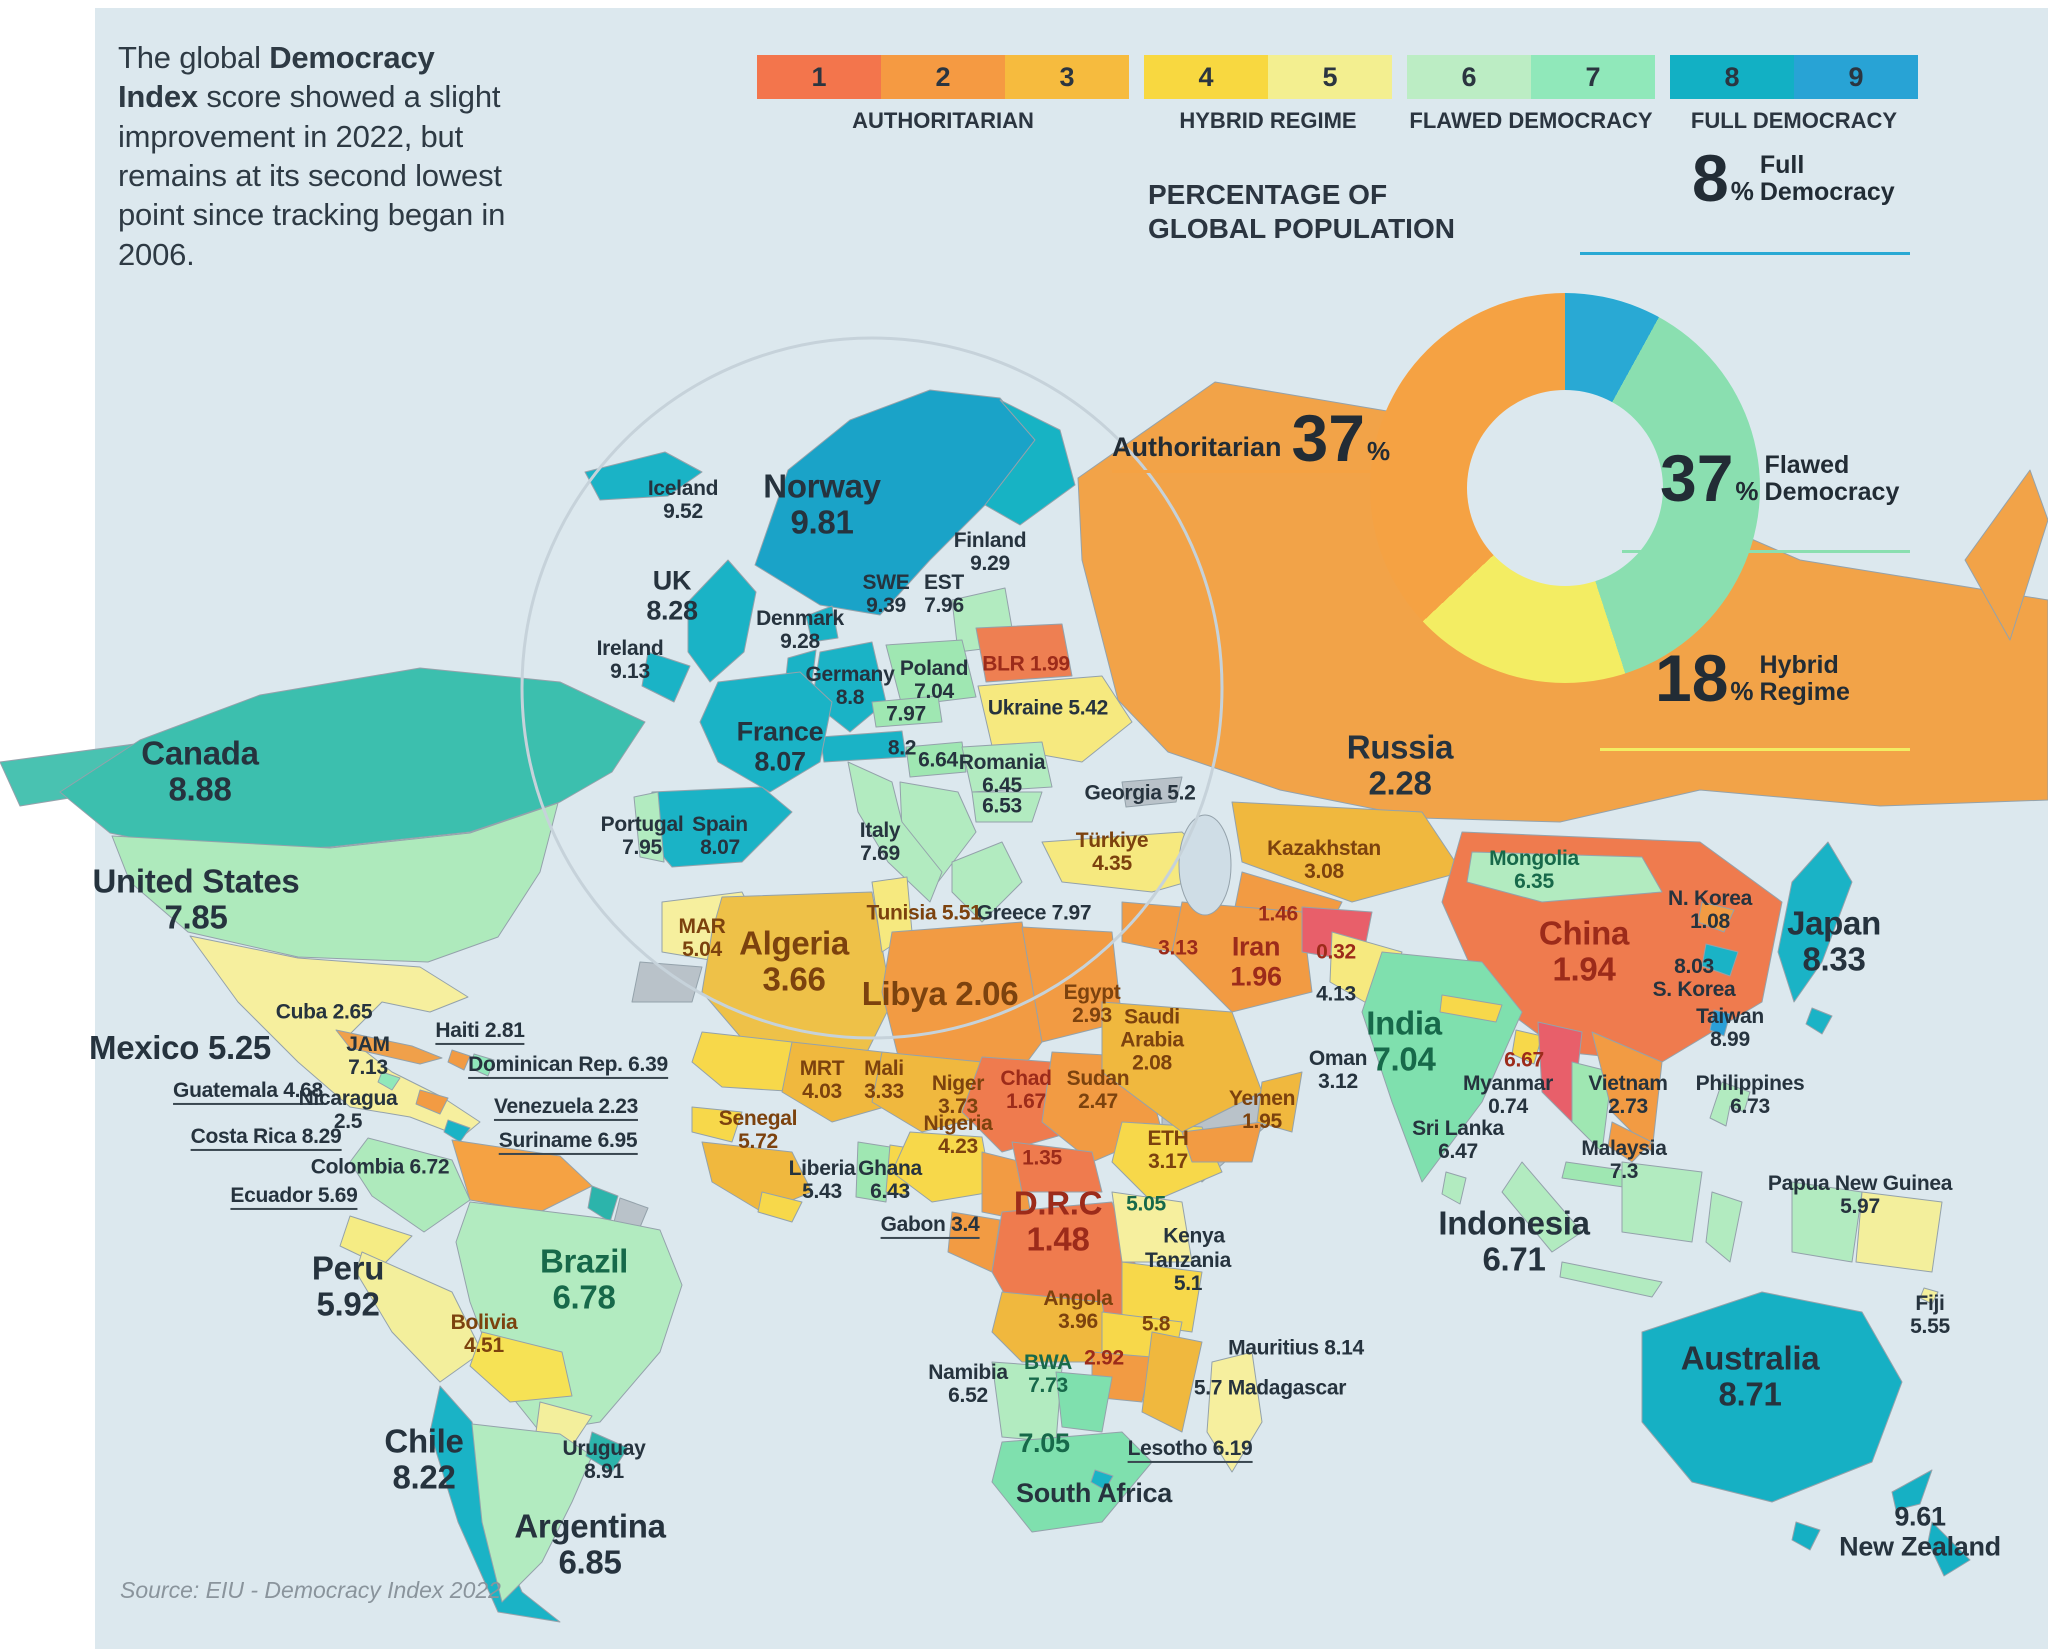 The width and height of the screenshot is (2048, 1649). I want to click on country-label: 5.7 Madagascar, so click(1270, 1388).